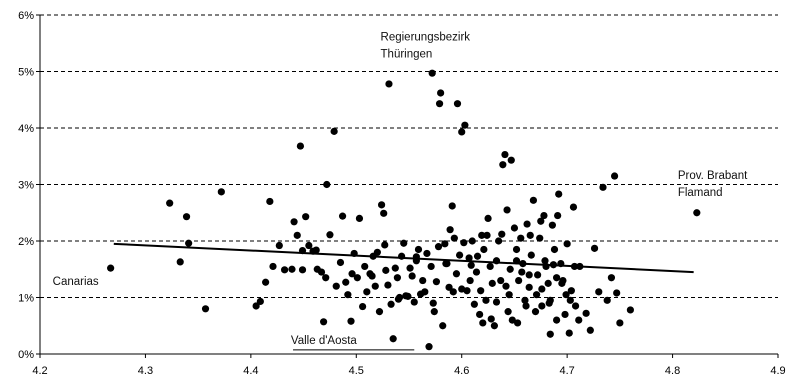 This screenshot has height=383, width=793. What do you see at coordinates (700, 193) in the screenshot?
I see `annotation-label: Flamand` at bounding box center [700, 193].